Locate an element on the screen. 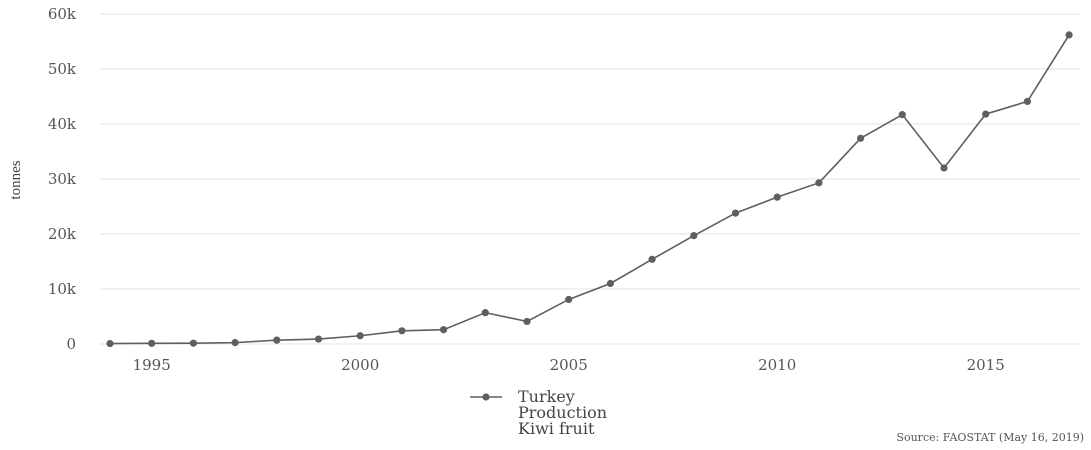 The image size is (1091, 450). y-tick-label: 10k is located at coordinates (62, 289).